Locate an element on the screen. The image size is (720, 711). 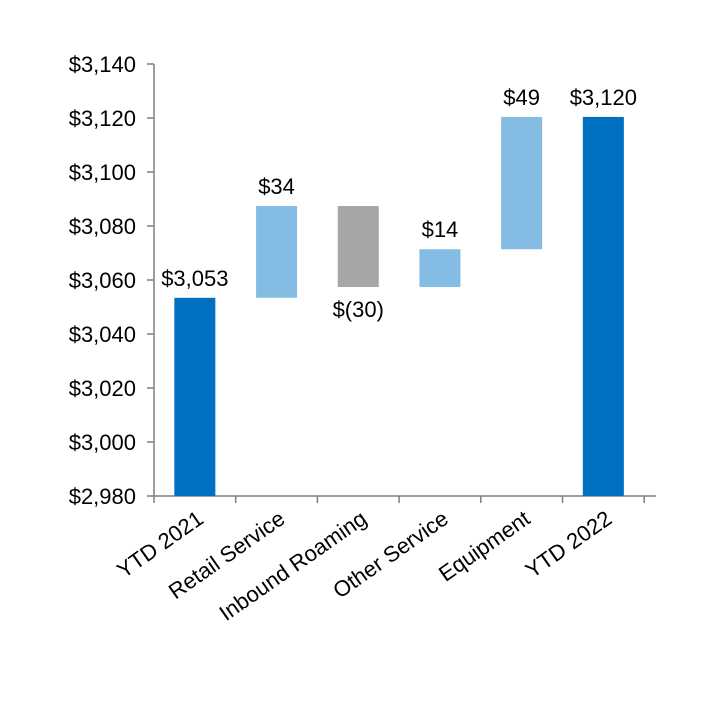
y-tick-label: $3,140 is located at coordinates (102, 64).